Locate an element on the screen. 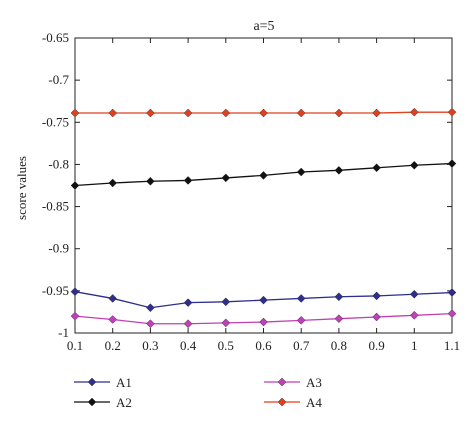 The image size is (474, 429). y-tick-label: -0.85 is located at coordinates (55, 206).